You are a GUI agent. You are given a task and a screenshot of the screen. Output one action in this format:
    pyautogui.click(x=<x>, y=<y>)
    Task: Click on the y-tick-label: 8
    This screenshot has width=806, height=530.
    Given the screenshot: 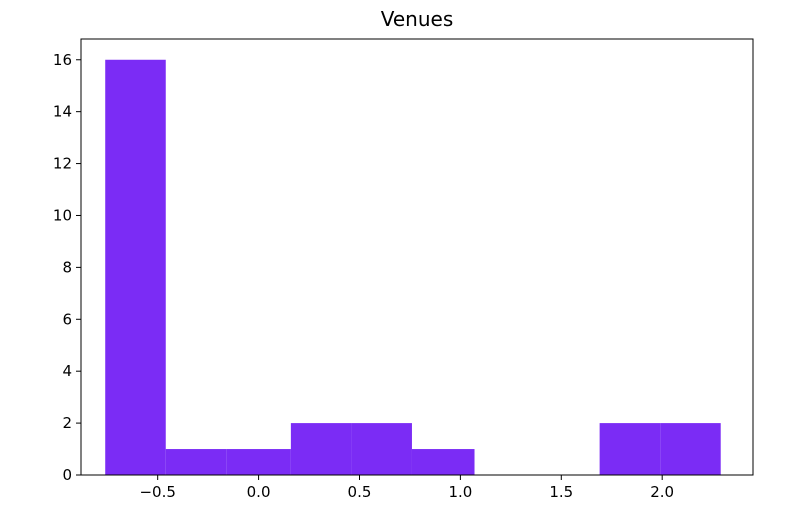 What is the action you would take?
    pyautogui.click(x=67, y=267)
    